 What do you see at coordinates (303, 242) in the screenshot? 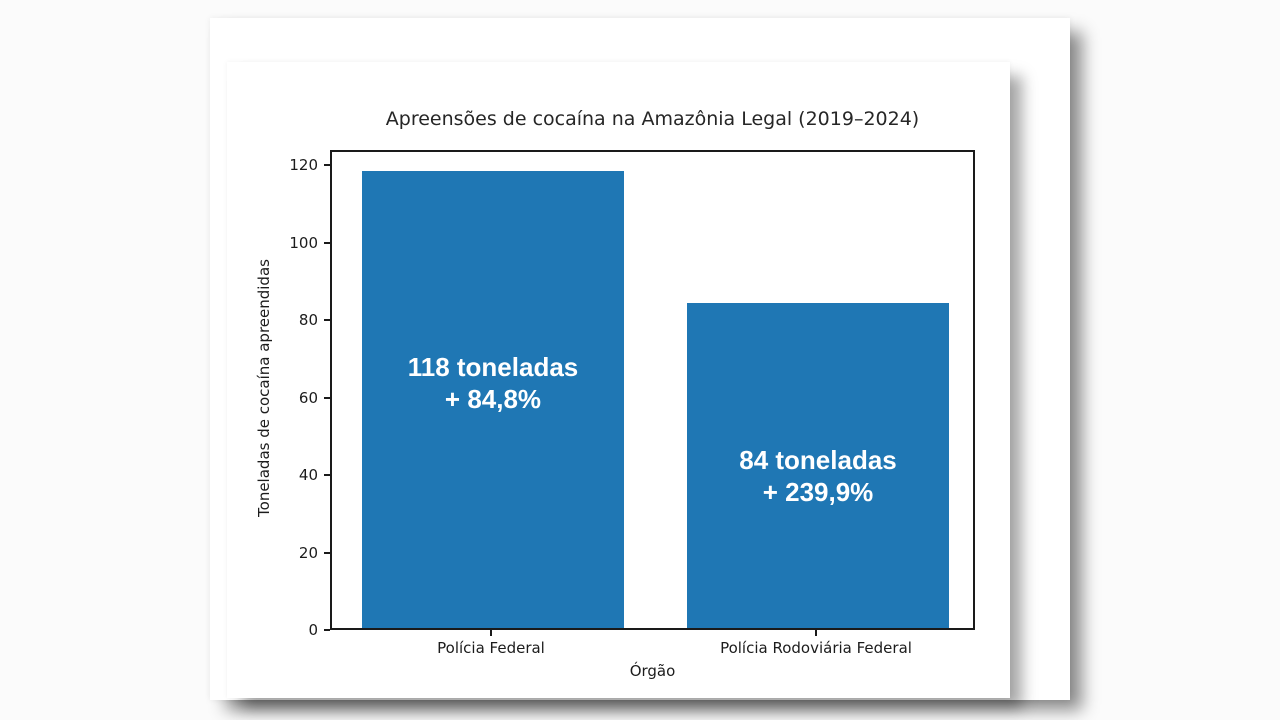
I see `y-tick-label: 100` at bounding box center [303, 242].